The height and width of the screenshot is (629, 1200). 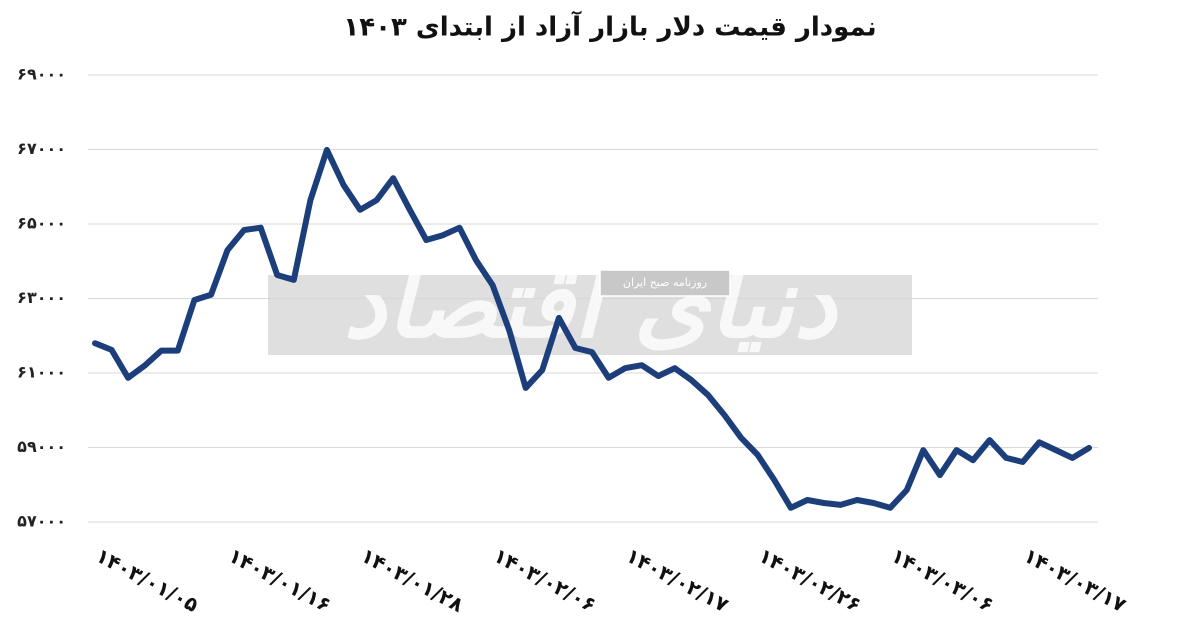 I want to click on y-tick-label: ۶۹۰۰۰, so click(x=41, y=74).